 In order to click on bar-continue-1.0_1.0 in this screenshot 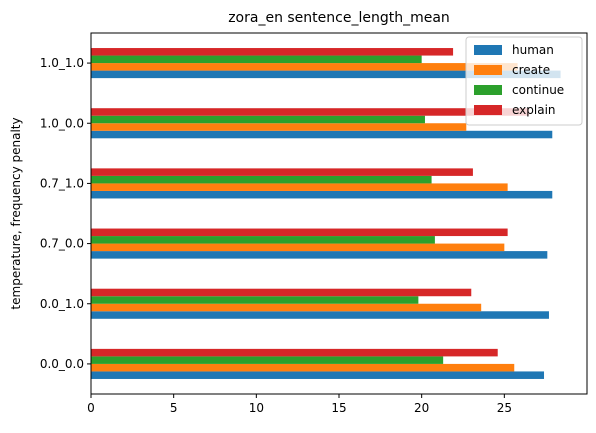, I will do `click(256, 59)`.